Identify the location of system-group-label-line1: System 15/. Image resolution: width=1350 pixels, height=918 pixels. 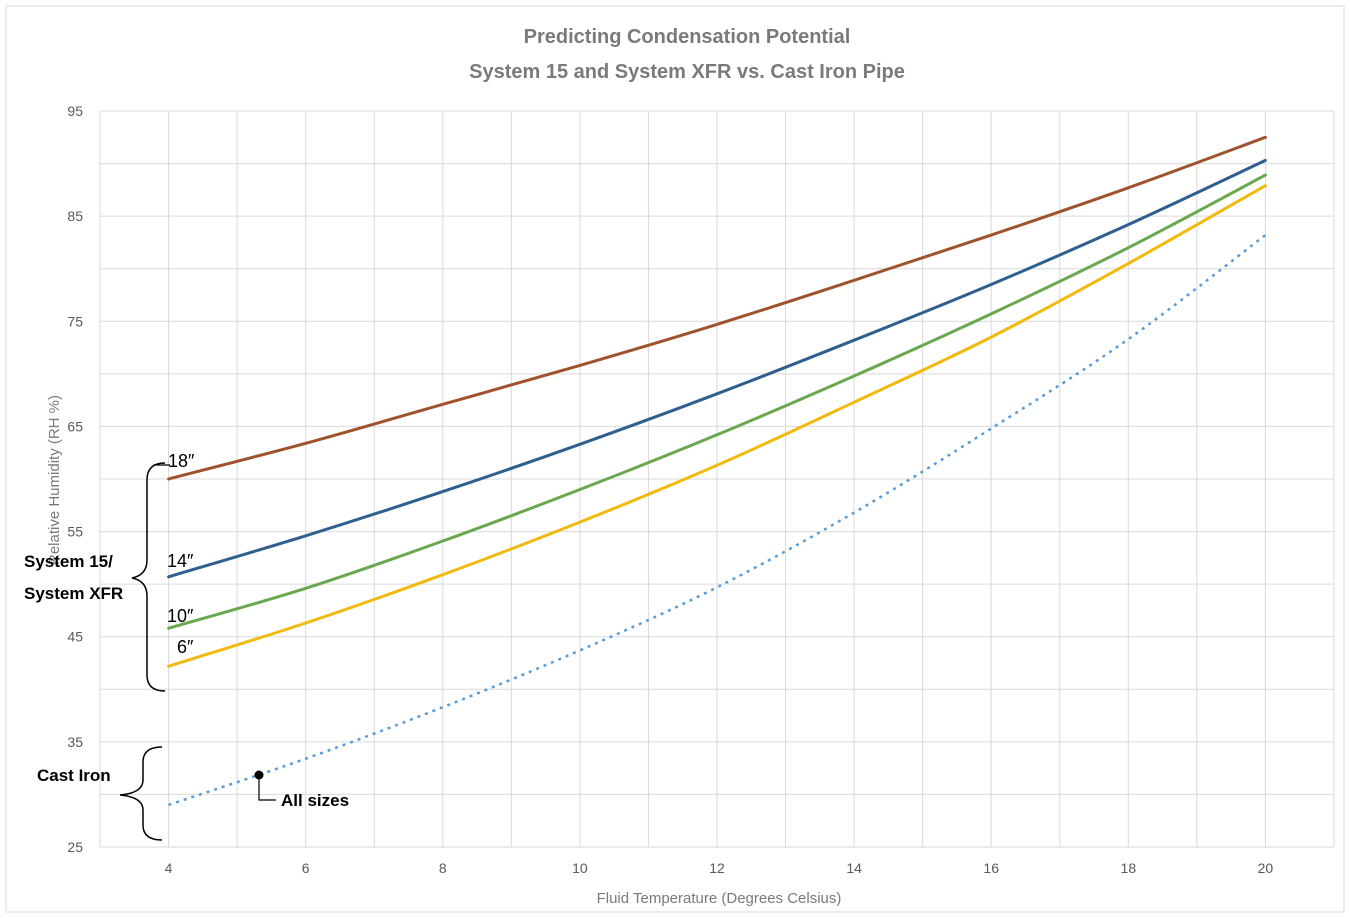
(68, 561).